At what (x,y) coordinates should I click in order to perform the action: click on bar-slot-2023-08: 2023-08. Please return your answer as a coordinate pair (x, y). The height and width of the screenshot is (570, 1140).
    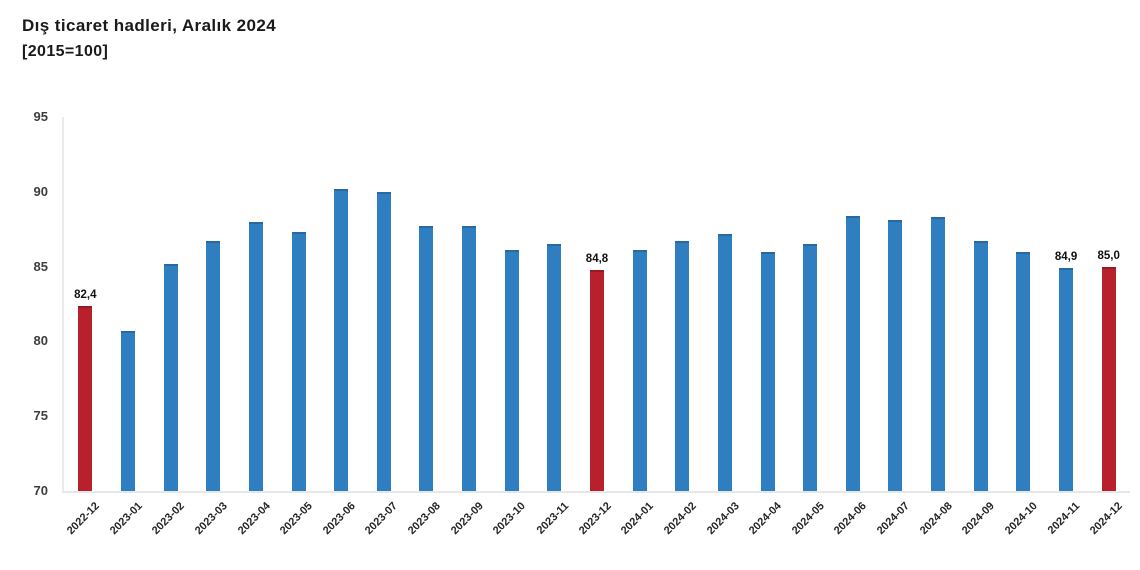
    Looking at the image, I should click on (426, 327).